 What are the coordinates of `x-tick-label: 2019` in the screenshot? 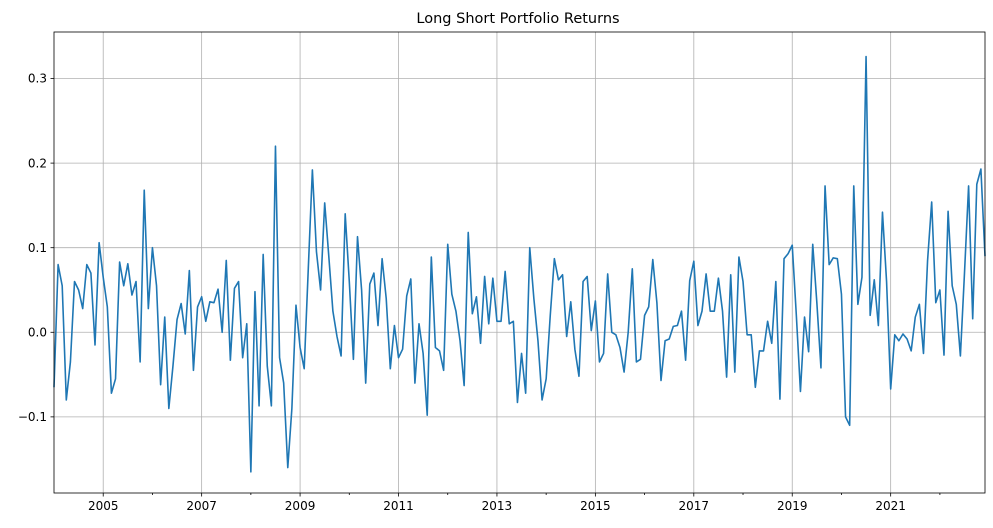 It's located at (792, 506).